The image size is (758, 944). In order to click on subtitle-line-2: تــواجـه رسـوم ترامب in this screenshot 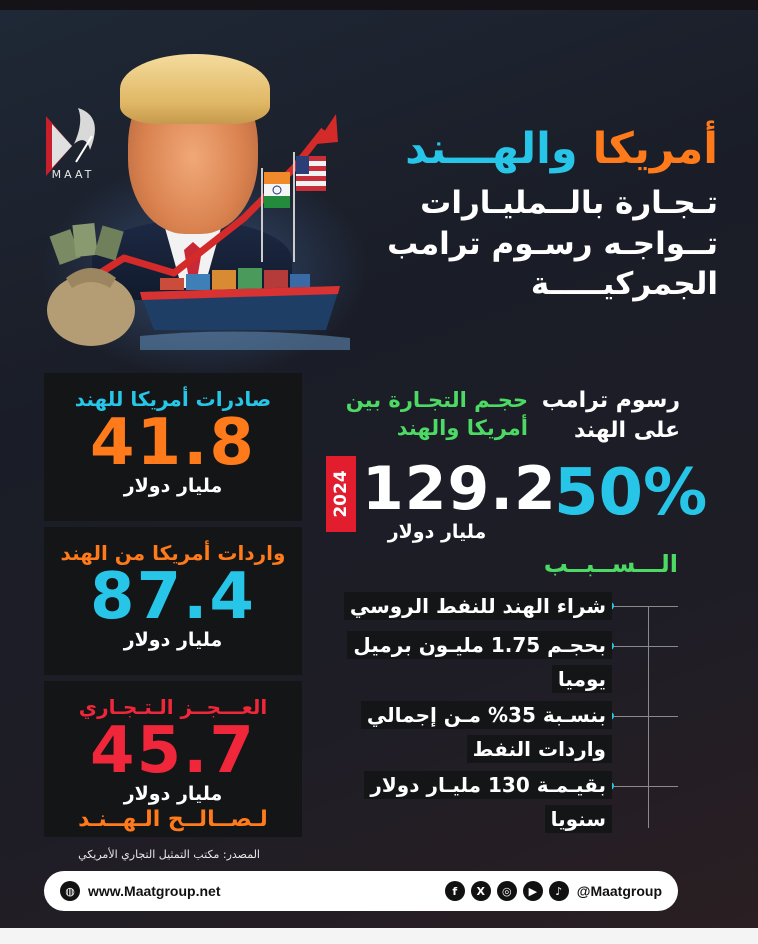, I will do `click(552, 243)`.